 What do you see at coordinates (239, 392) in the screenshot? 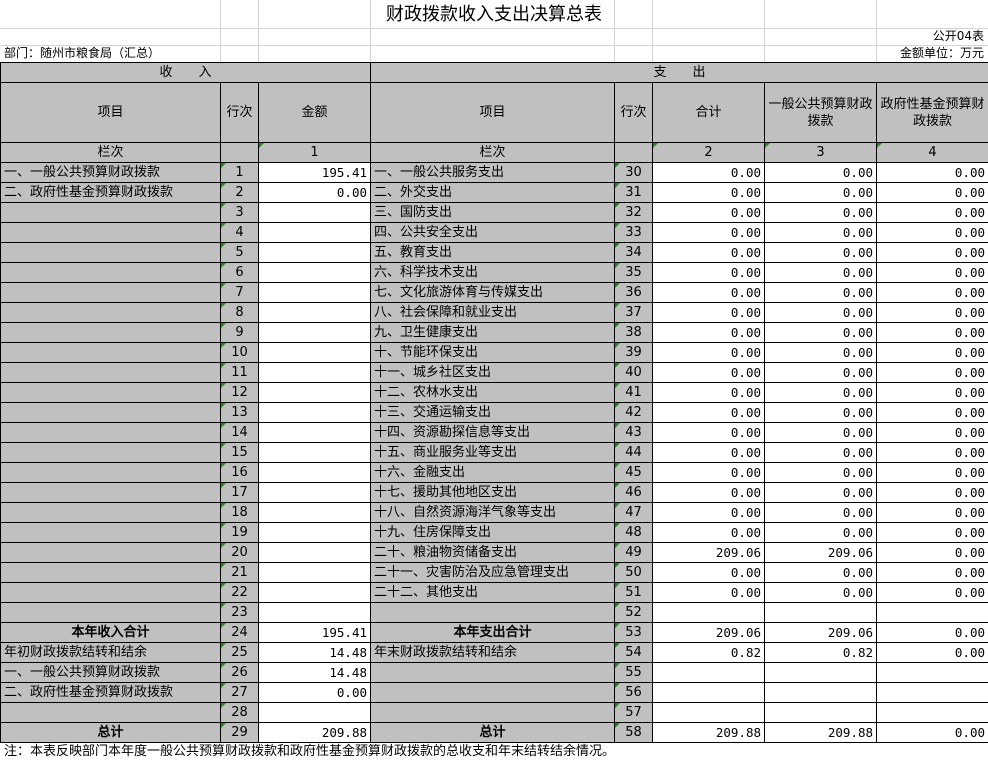
I see `income-line-number-cell: 12` at bounding box center [239, 392].